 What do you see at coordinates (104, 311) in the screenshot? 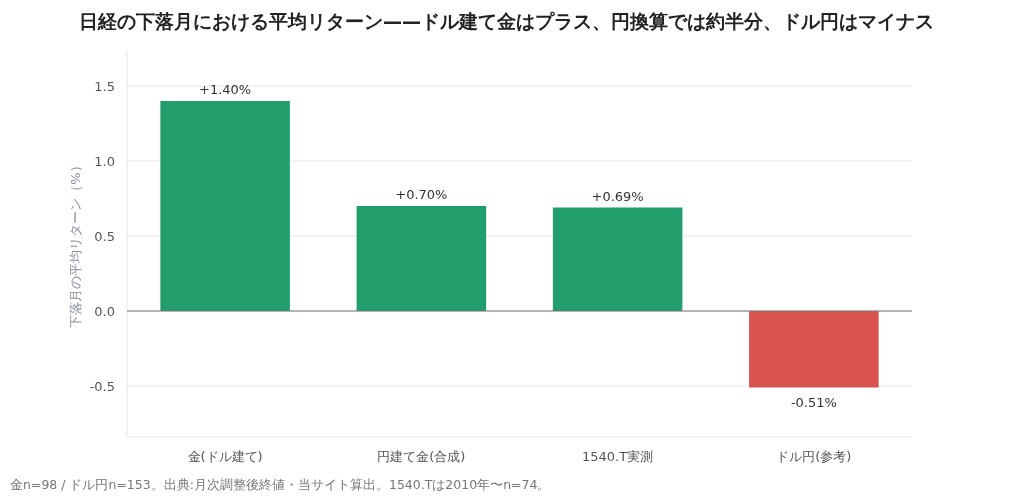
I see `y-tick-label: 0.0` at bounding box center [104, 311].